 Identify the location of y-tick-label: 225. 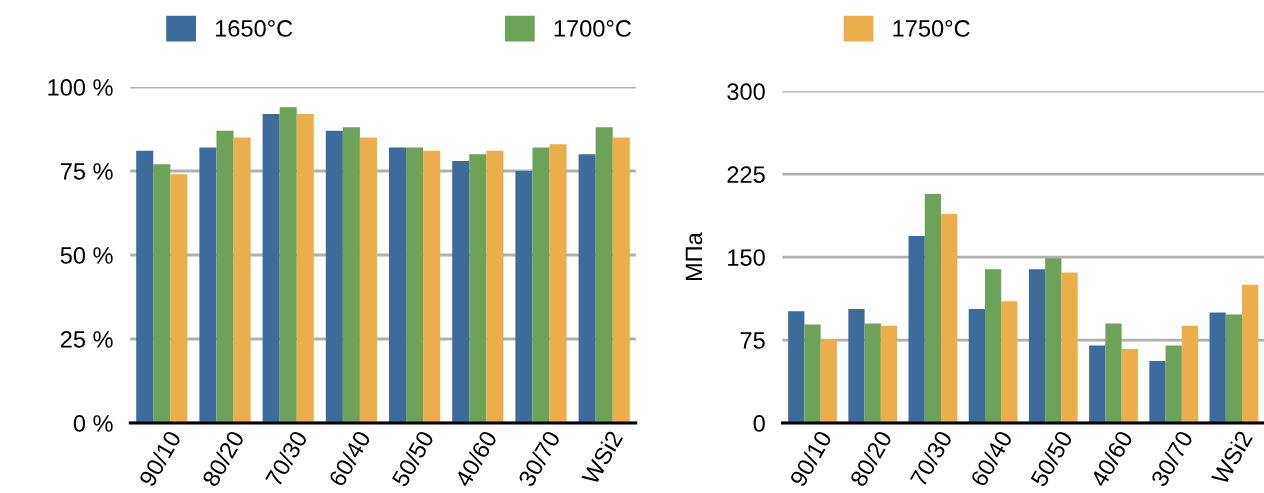
(746, 174).